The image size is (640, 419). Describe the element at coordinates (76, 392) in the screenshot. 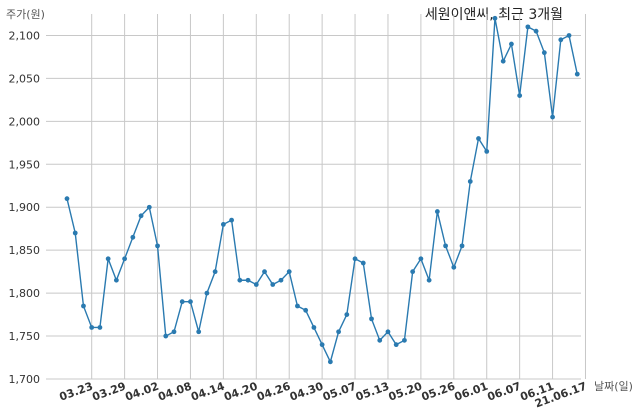

I see `x-tick-label: 03.23` at that location.